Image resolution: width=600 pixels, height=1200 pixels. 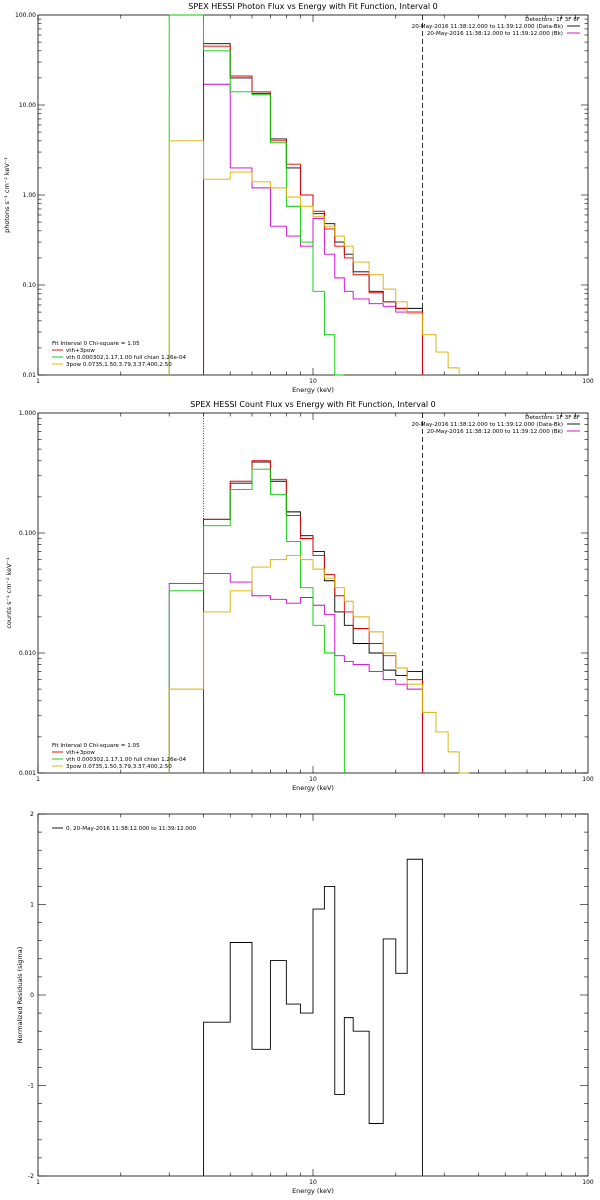 I want to click on photon-y-tick-label: 0.01, so click(x=30, y=375).